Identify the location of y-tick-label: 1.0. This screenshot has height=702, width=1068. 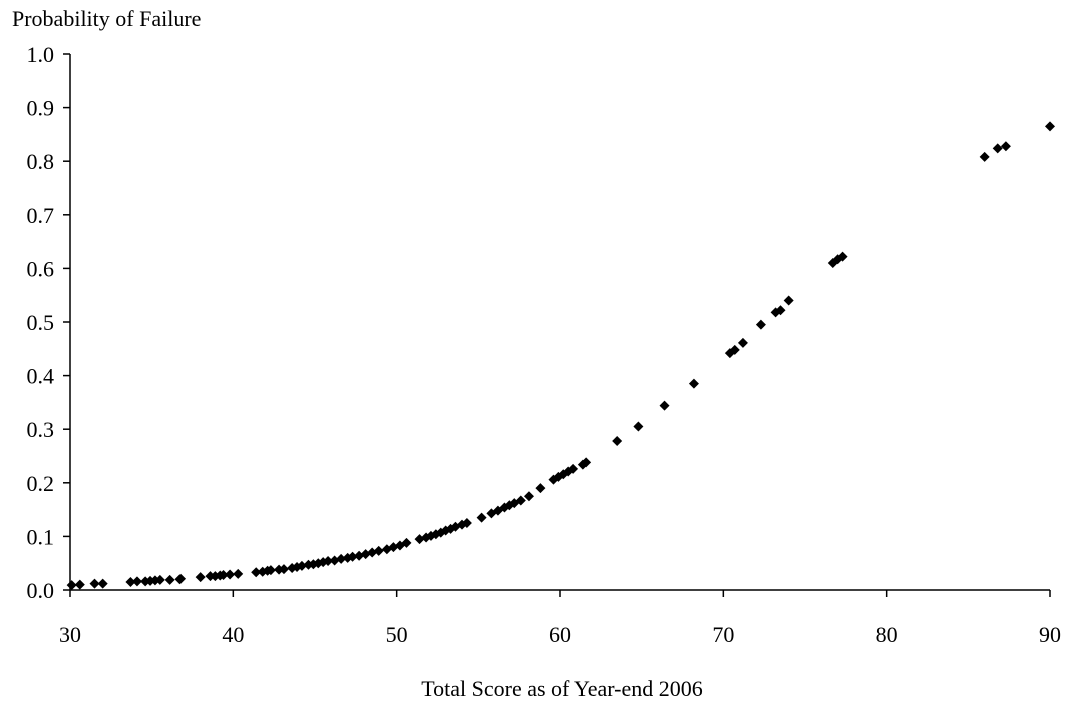
(41, 54).